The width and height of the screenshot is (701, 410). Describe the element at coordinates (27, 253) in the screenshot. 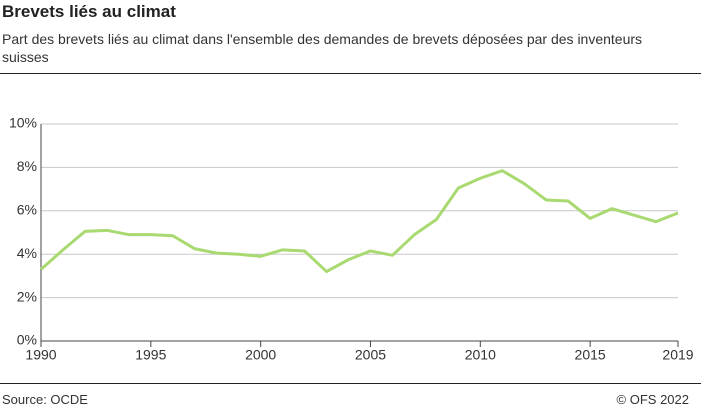

I see `y-tick-label: 4%` at that location.